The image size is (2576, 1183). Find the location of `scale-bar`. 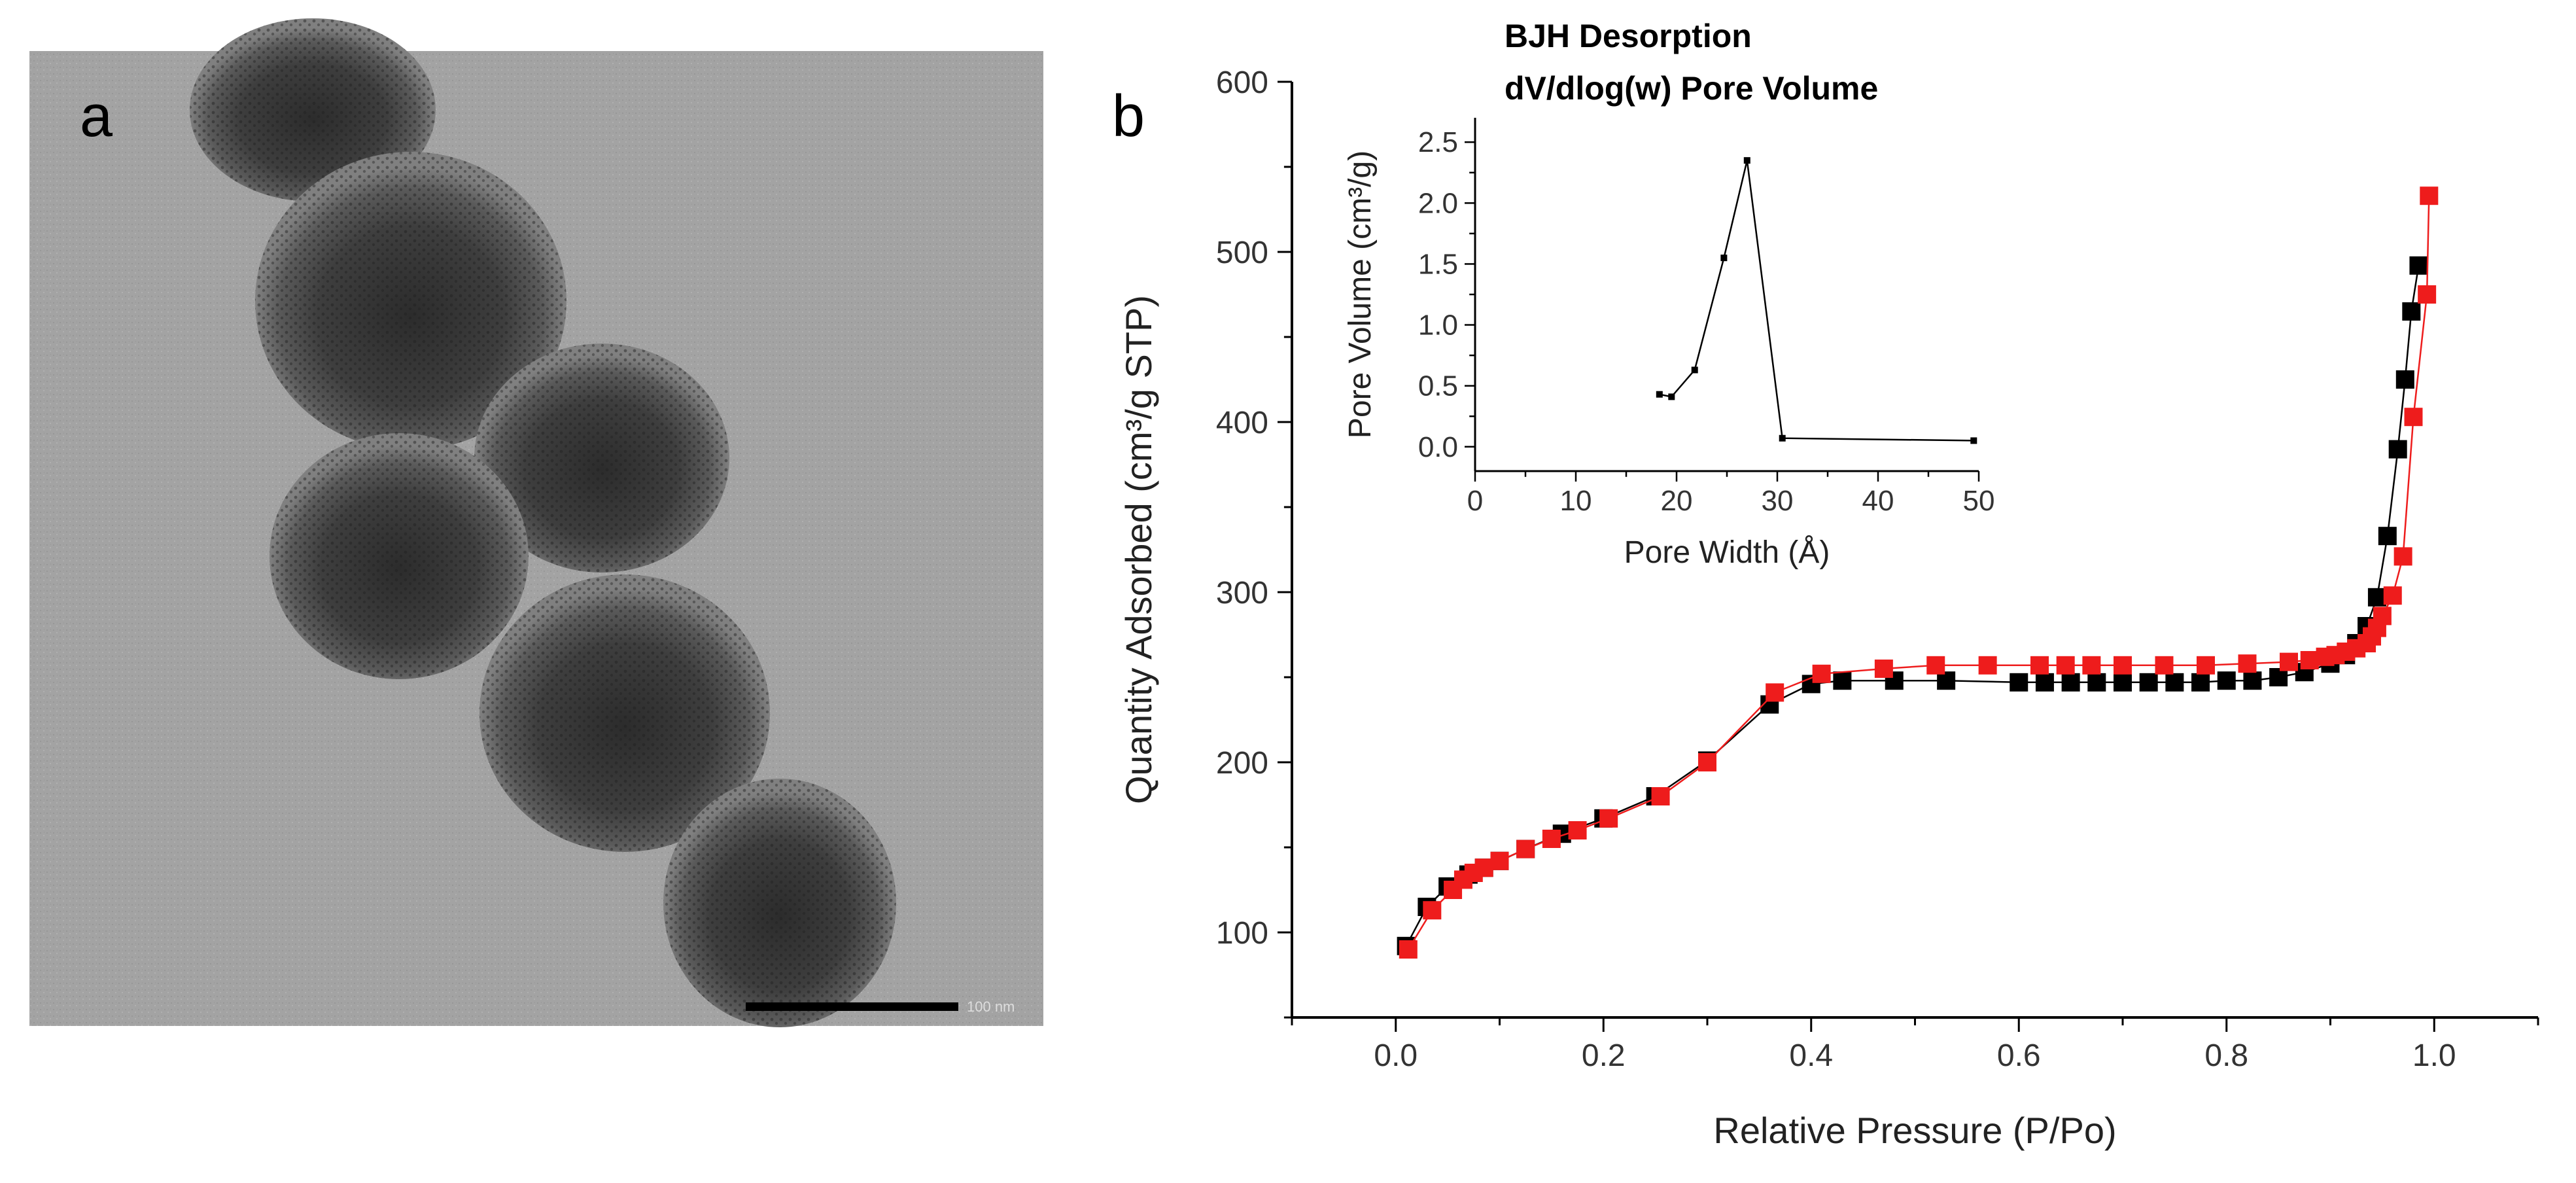

scale-bar is located at coordinates (852, 1007).